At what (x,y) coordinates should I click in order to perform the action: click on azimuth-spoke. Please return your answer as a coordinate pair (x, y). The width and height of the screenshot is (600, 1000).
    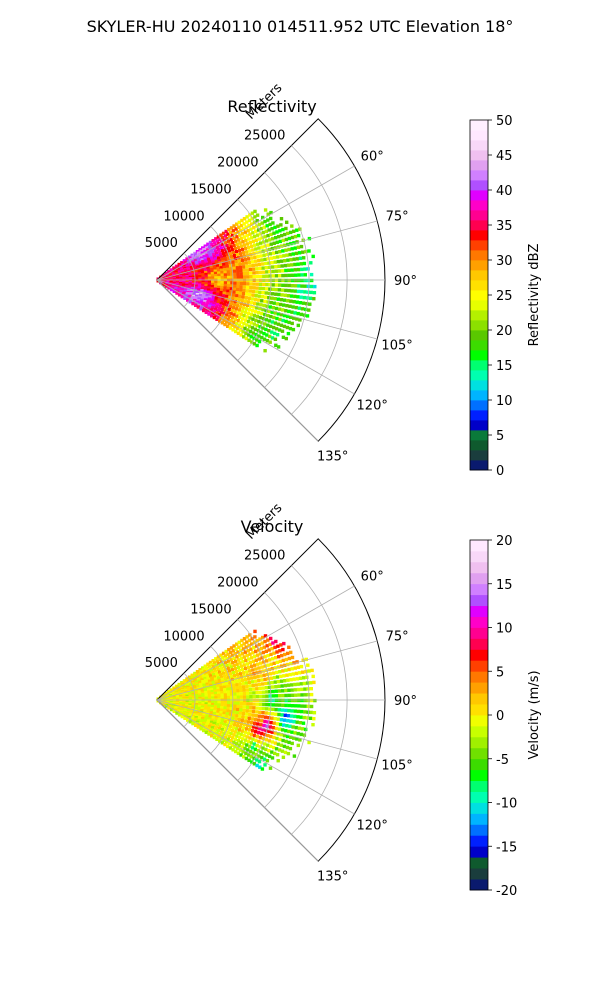
    Looking at the image, I should click on (267, 670).